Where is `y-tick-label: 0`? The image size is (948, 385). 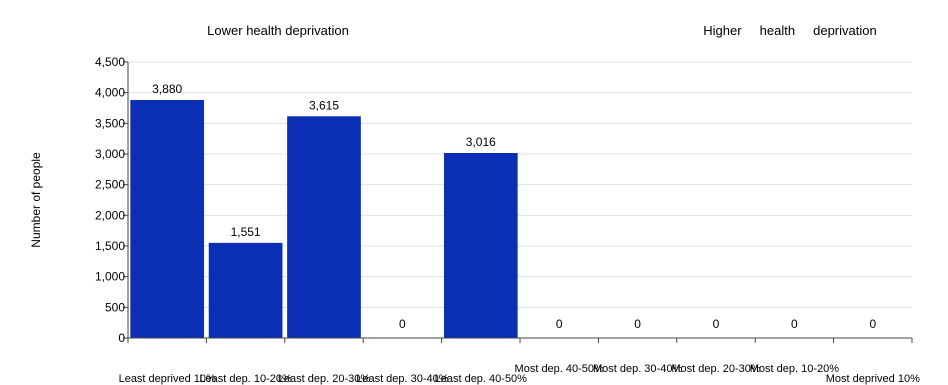
y-tick-label: 0 is located at coordinates (121, 338).